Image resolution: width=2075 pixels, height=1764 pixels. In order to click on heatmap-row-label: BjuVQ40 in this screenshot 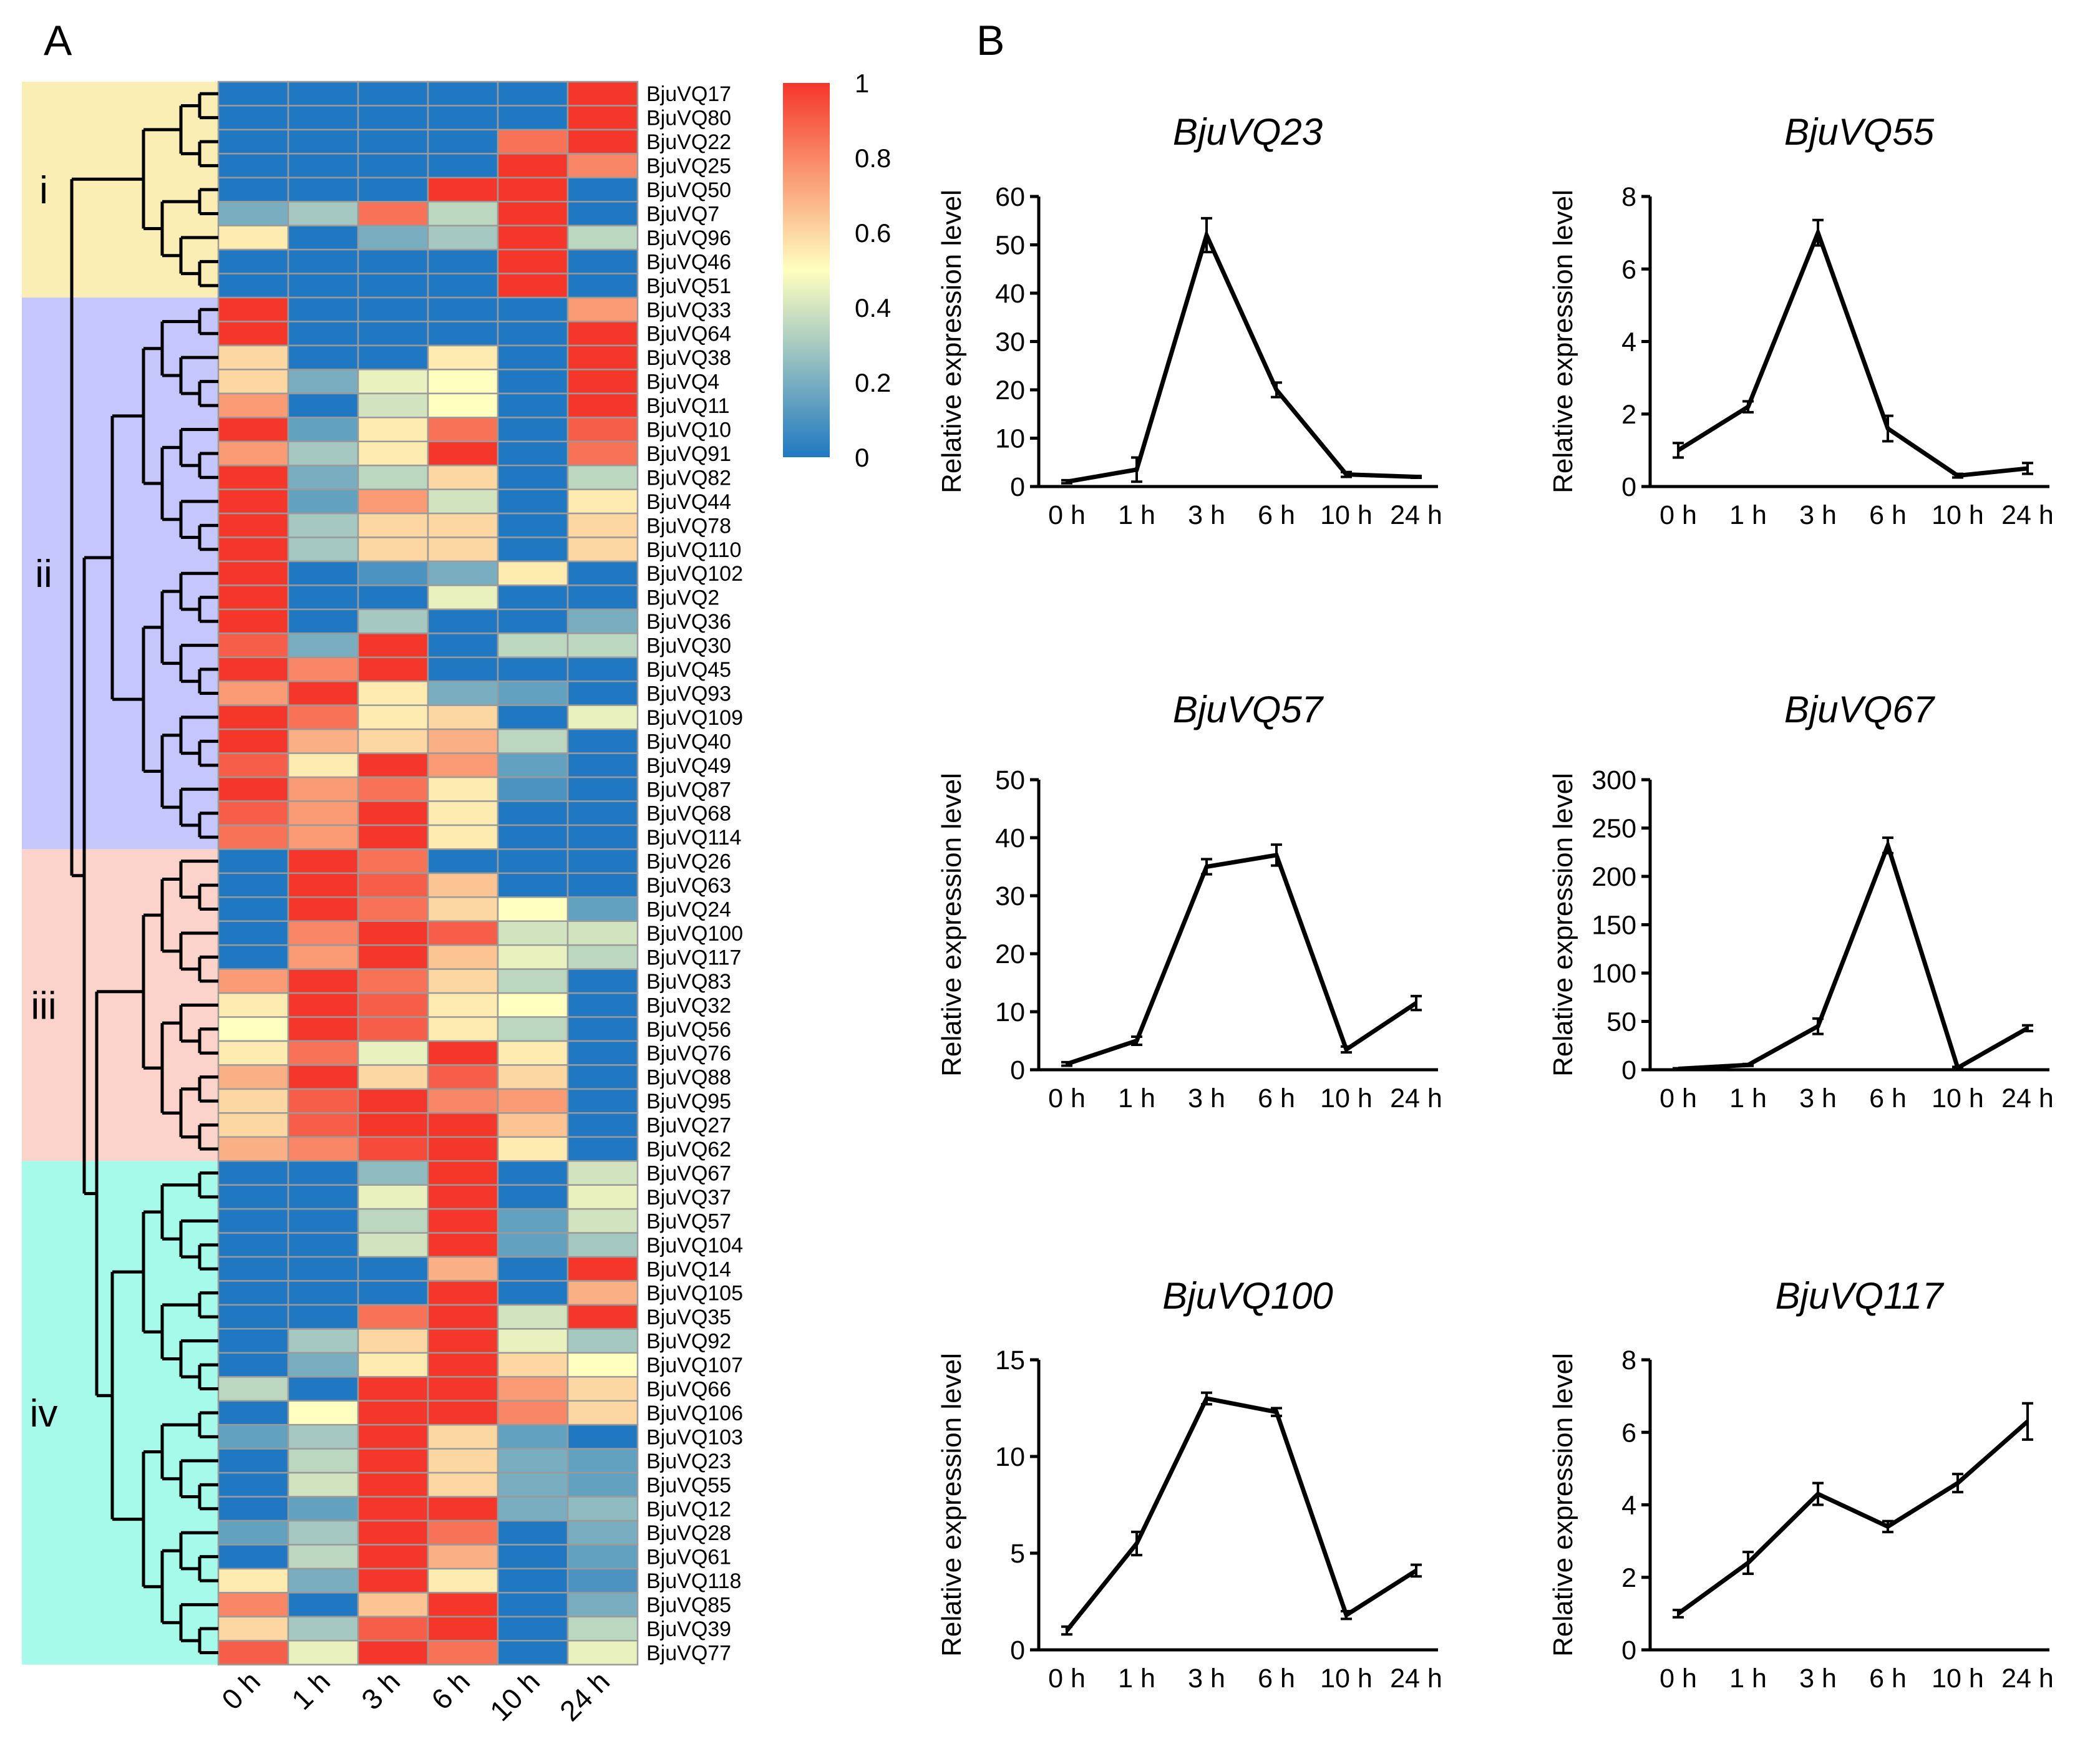, I will do `click(688, 742)`.